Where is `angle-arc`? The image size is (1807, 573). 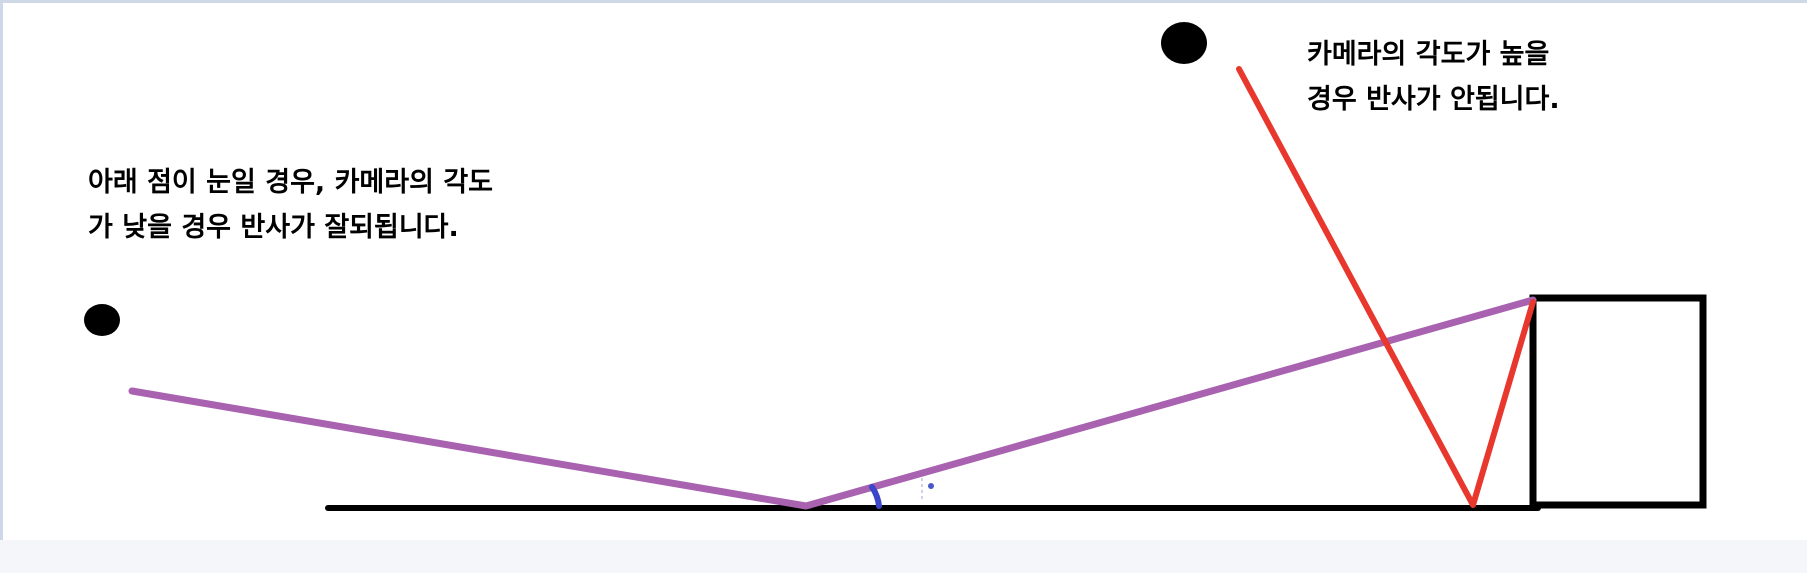 angle-arc is located at coordinates (875, 496).